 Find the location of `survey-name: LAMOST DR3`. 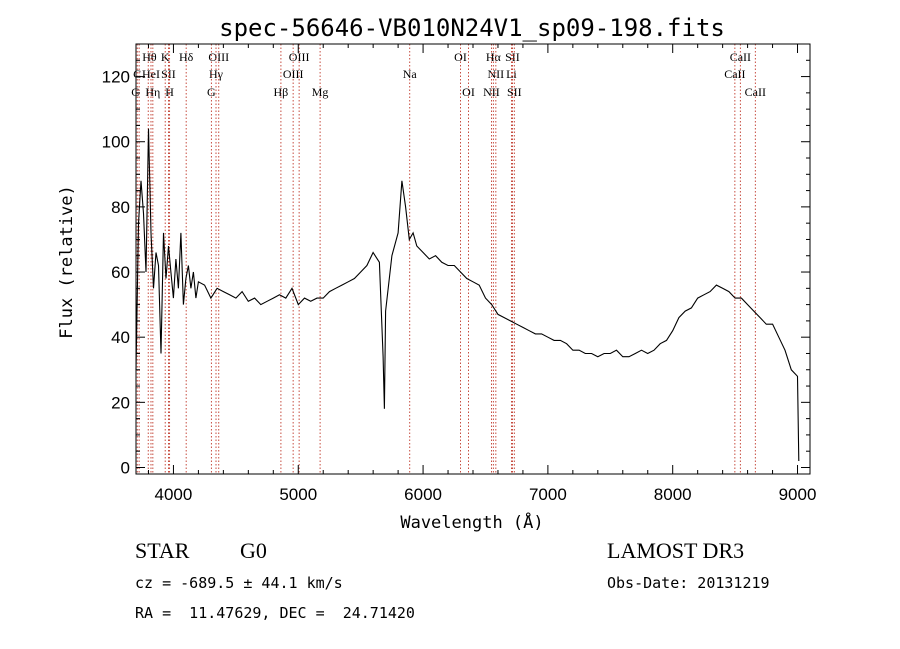

survey-name: LAMOST DR3 is located at coordinates (676, 550).